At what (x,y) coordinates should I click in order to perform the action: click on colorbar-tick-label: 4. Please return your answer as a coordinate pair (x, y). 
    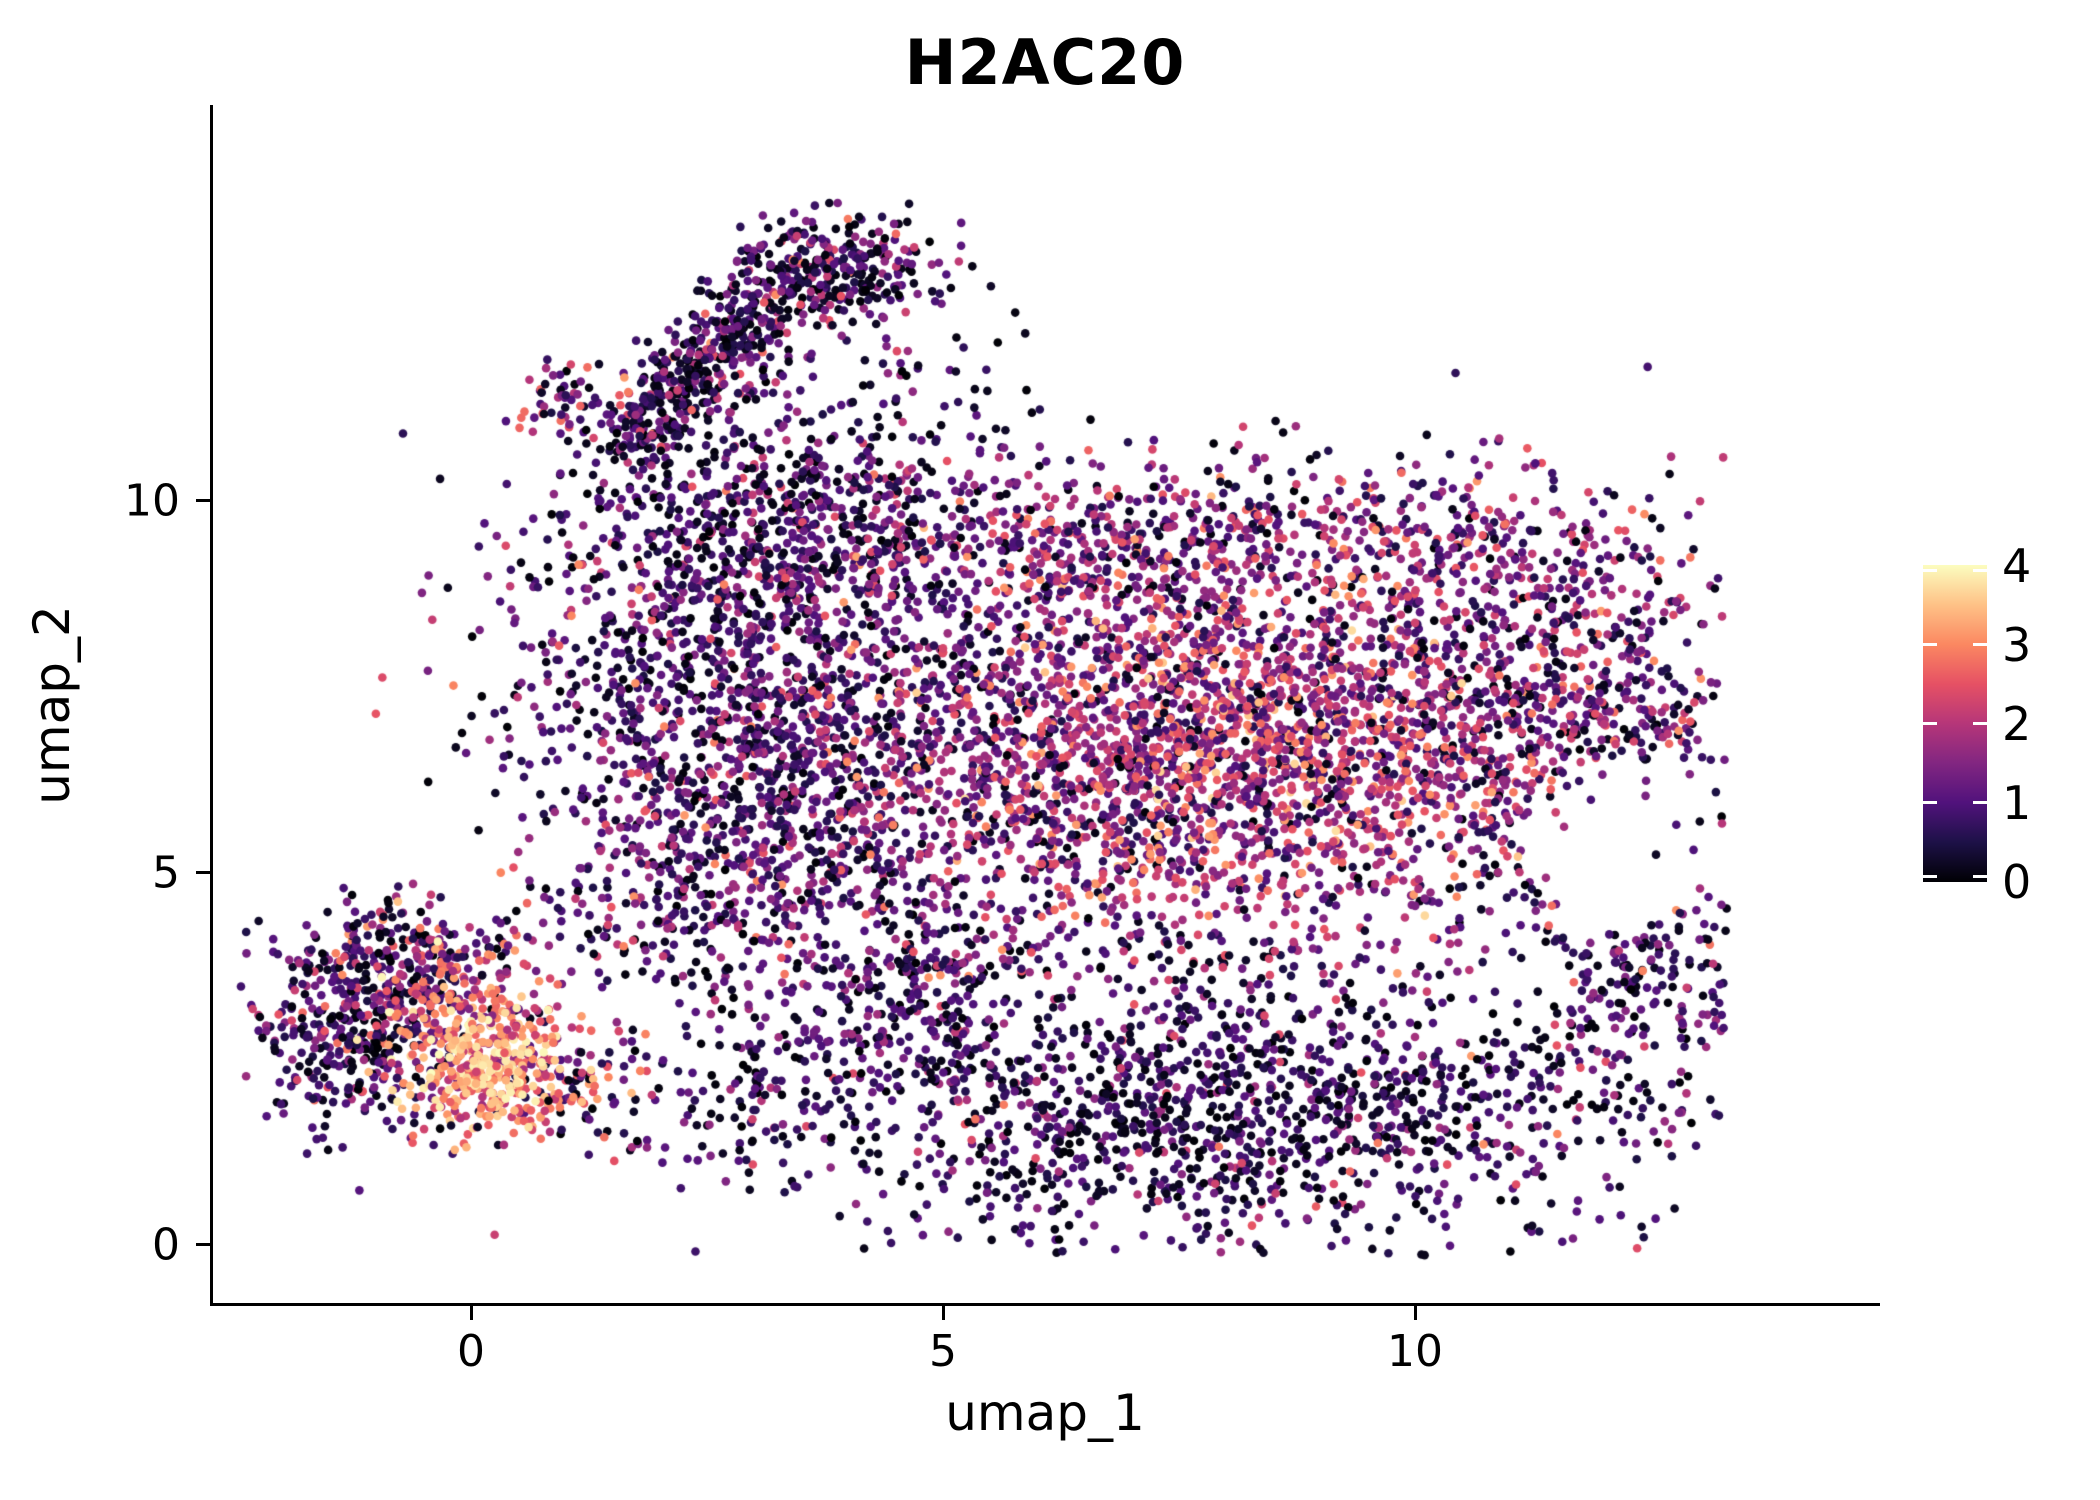
    Looking at the image, I should click on (2017, 566).